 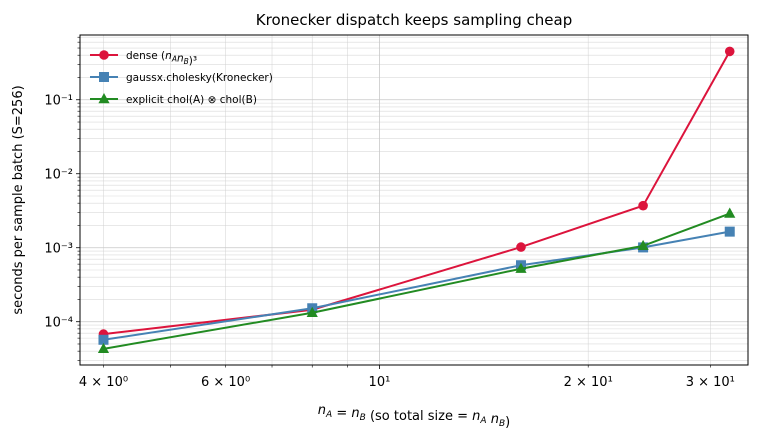 I want to click on x-tick-labels: 4 × 10⁰ 6 × 10⁰ 10¹ 2 × 10¹ 3 × 10¹, so click(x=407, y=382).